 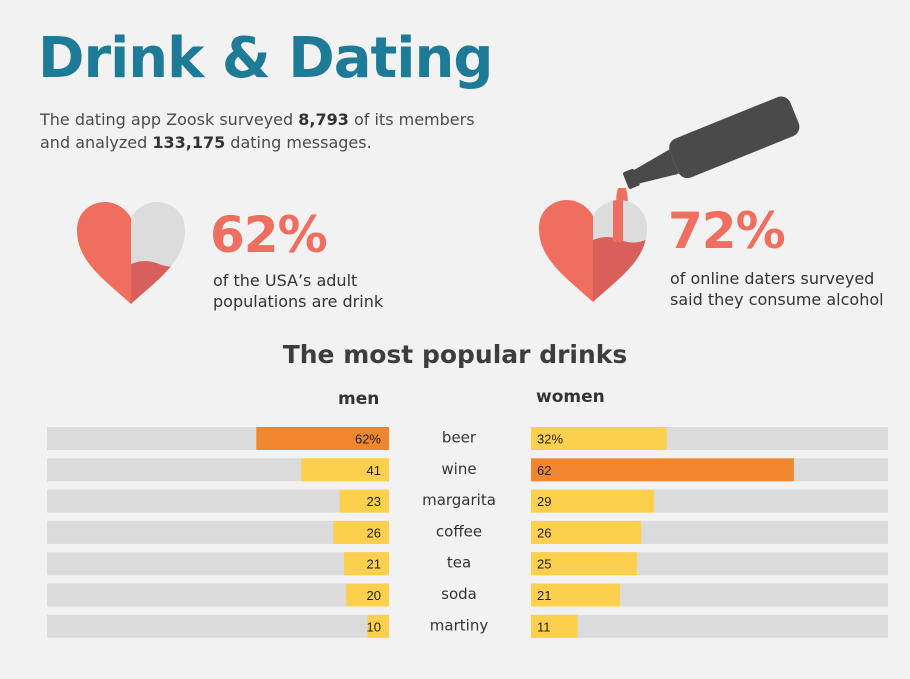 I want to click on women-value-beer: 32%, so click(x=550, y=439).